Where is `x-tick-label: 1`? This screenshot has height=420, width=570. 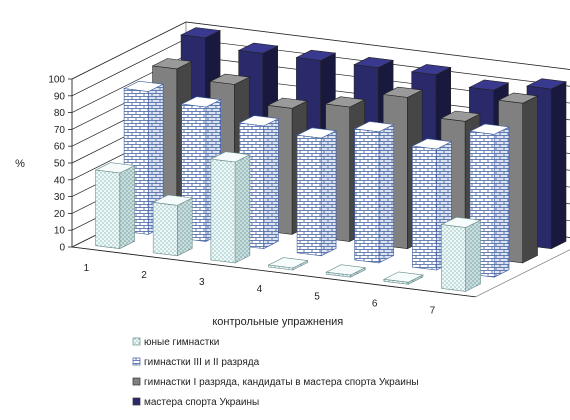 x-tick-label: 1 is located at coordinates (87, 268).